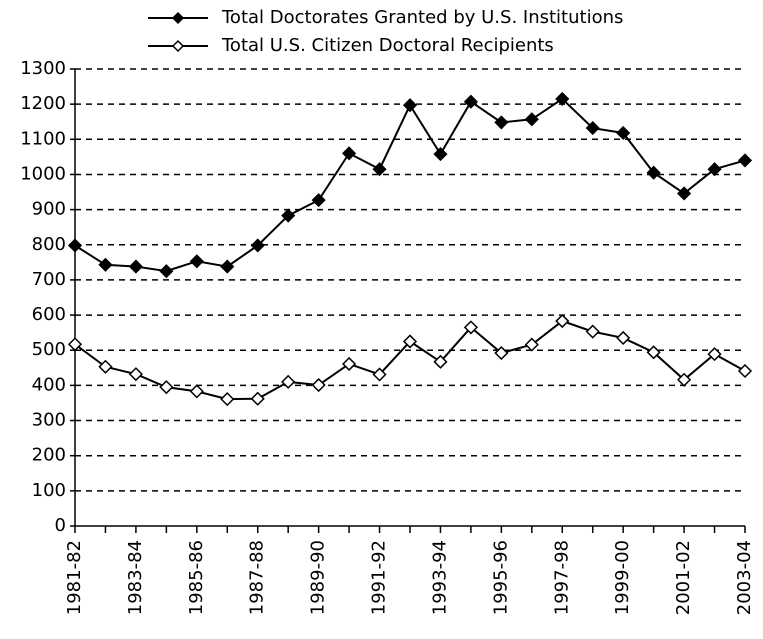 This screenshot has height=639, width=763. Describe the element at coordinates (43, 173) in the screenshot. I see `y-tick-label: 1000` at that location.